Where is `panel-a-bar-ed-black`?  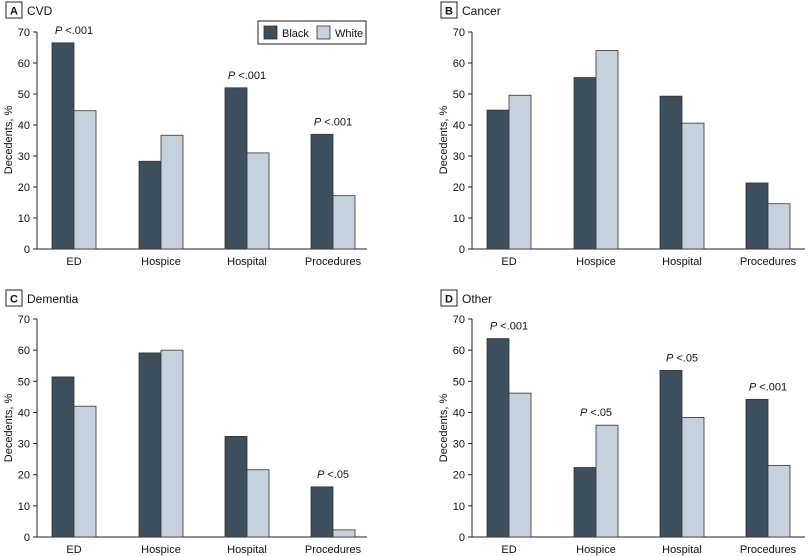
panel-a-bar-ed-black is located at coordinates (63, 146).